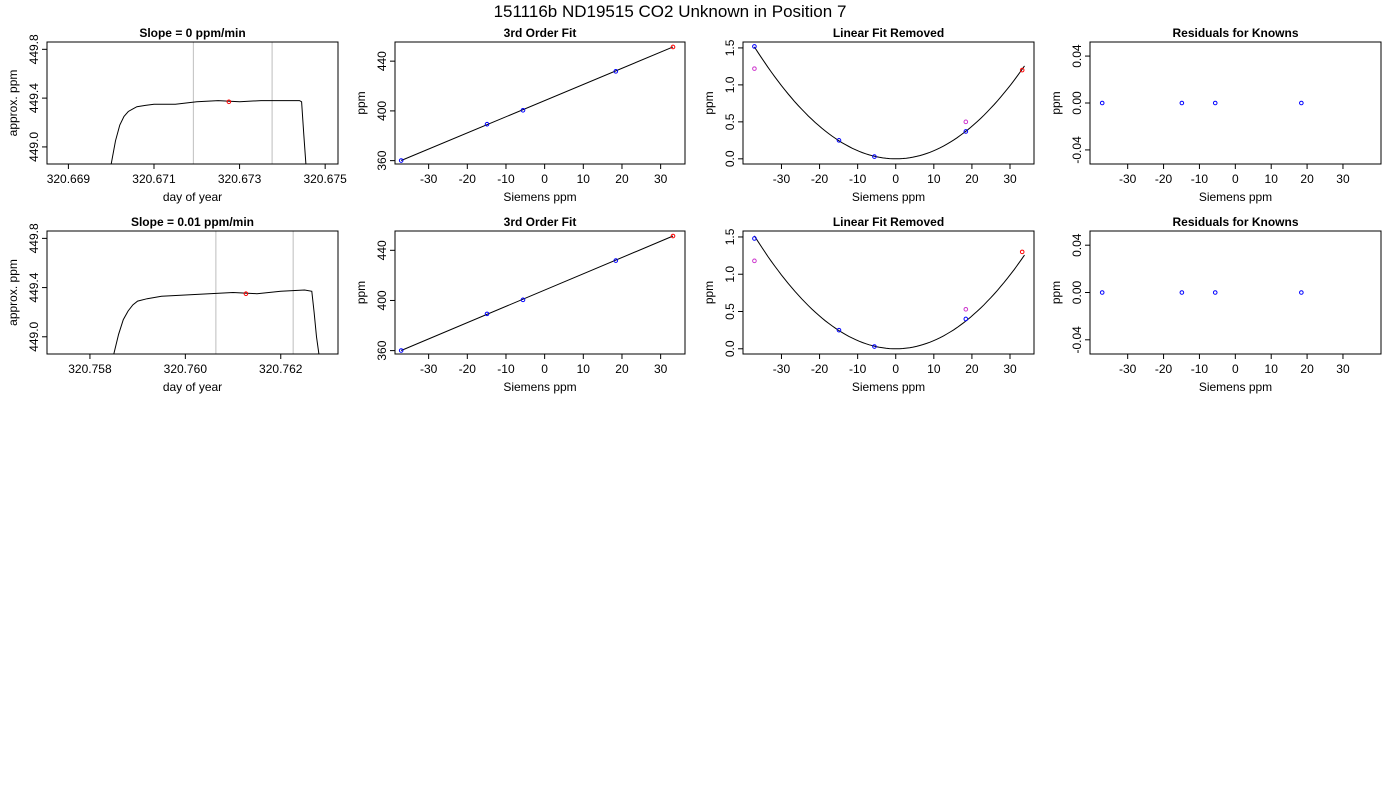  I want to click on y-tick-label: 449.0, so click(34, 336).